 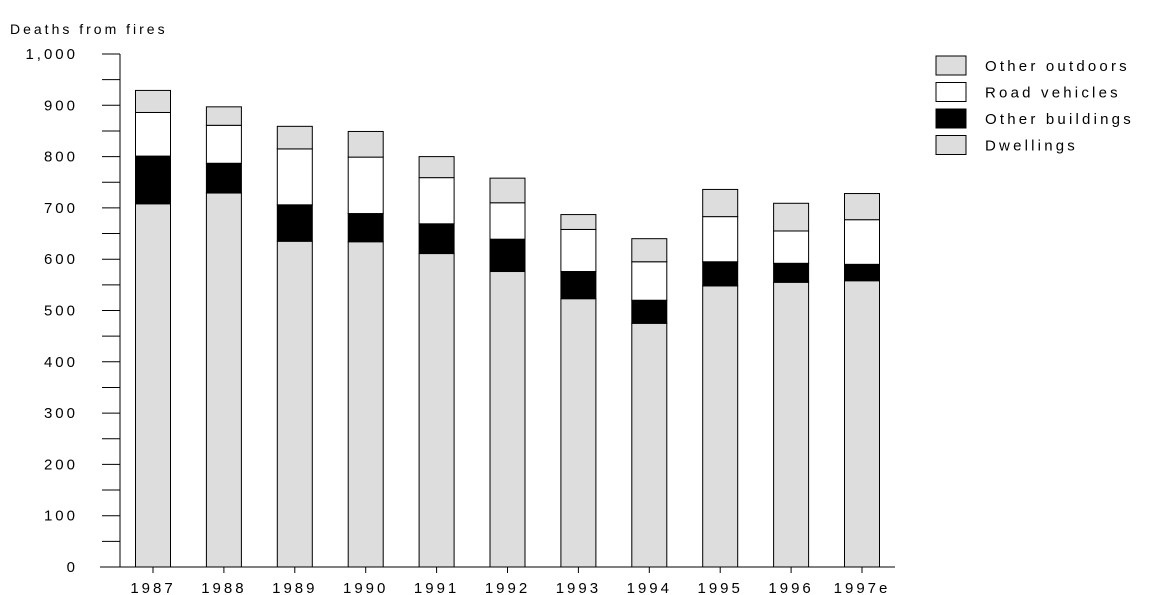 What do you see at coordinates (862, 242) in the screenshot?
I see `bar-segment-road-vehicles-1997e` at bounding box center [862, 242].